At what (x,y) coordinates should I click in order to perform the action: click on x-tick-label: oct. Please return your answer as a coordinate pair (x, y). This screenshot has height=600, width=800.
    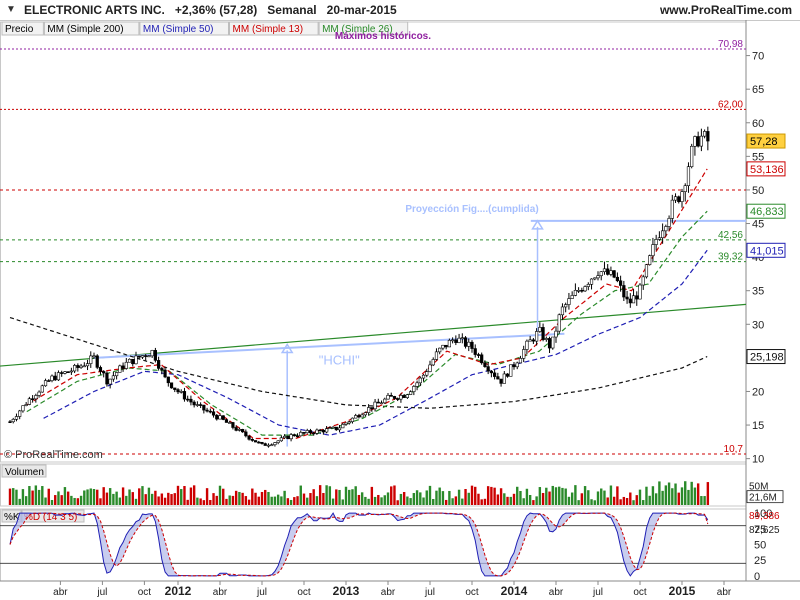
    Looking at the image, I should click on (145, 592).